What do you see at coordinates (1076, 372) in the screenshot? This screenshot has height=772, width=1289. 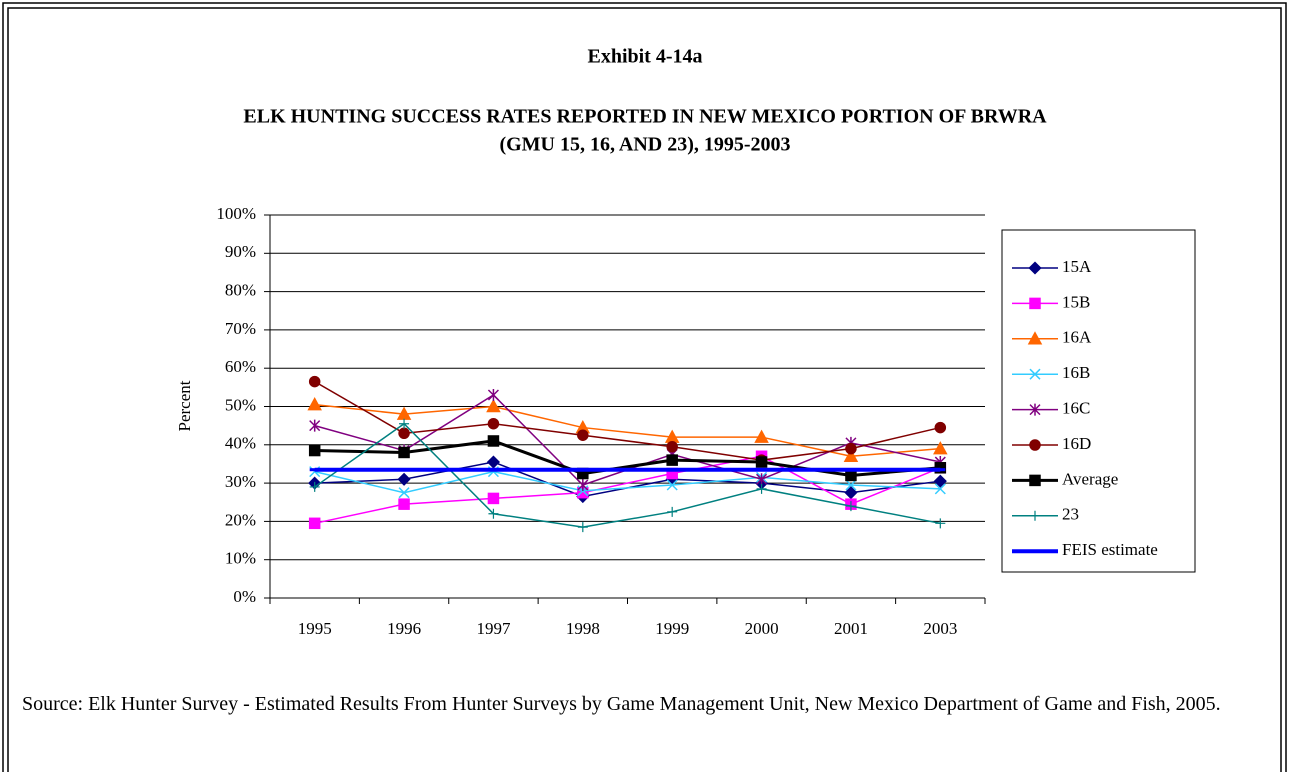 I see `legend-label: 16B` at bounding box center [1076, 372].